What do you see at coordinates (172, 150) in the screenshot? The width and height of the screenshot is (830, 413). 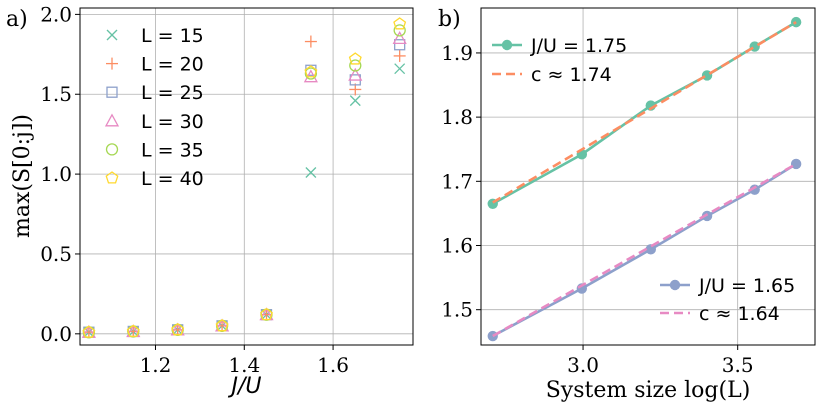 I see `panel-a-legend-label: L = 35` at bounding box center [172, 150].